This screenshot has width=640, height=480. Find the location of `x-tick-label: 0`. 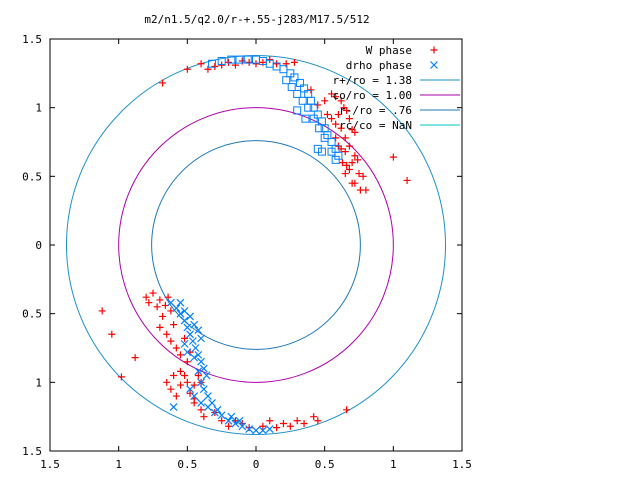

x-tick-label: 0 is located at coordinates (256, 464).